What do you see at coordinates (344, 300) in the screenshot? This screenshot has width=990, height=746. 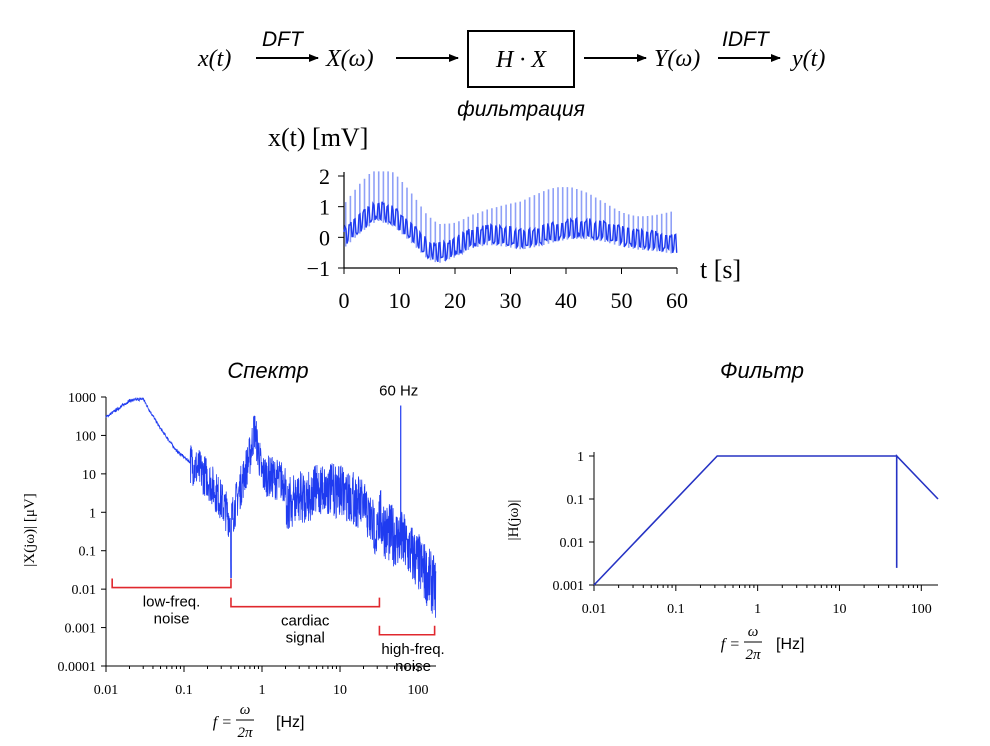 I see `signal-x-tick-label: 0` at bounding box center [344, 300].